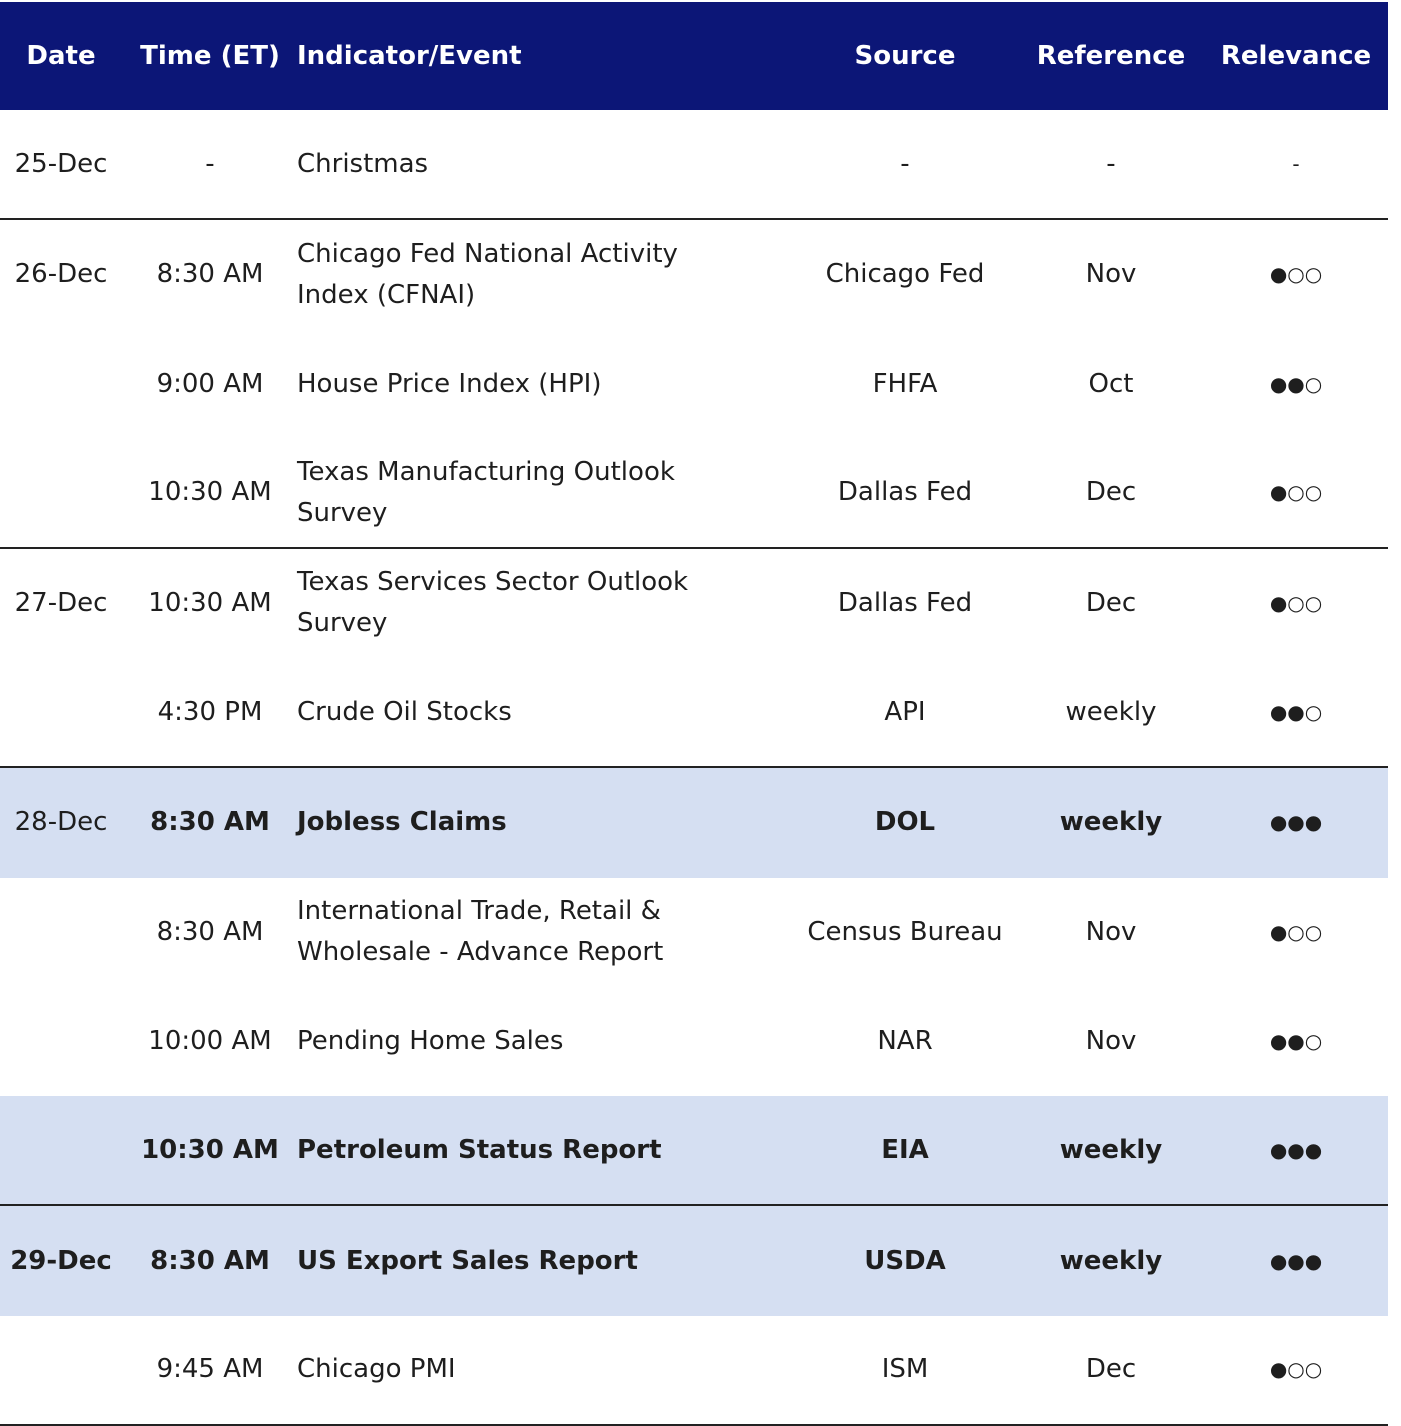  What do you see at coordinates (363, 163) in the screenshot?
I see `event-cell: Christmas` at bounding box center [363, 163].